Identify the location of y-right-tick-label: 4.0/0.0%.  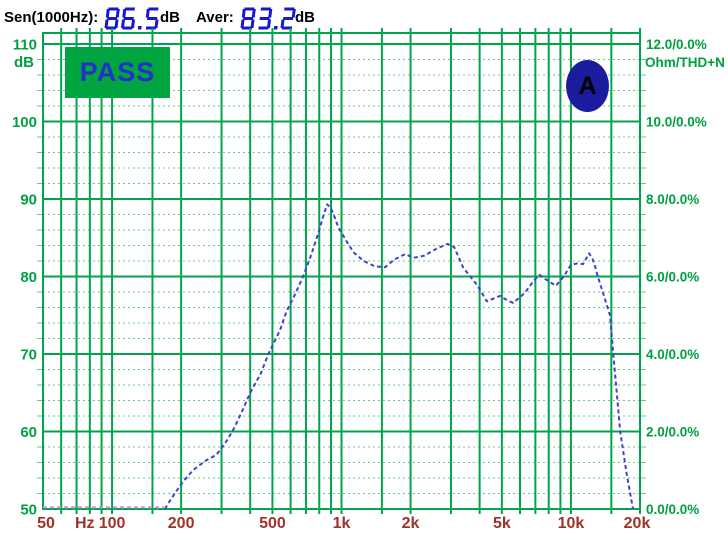
(672, 354).